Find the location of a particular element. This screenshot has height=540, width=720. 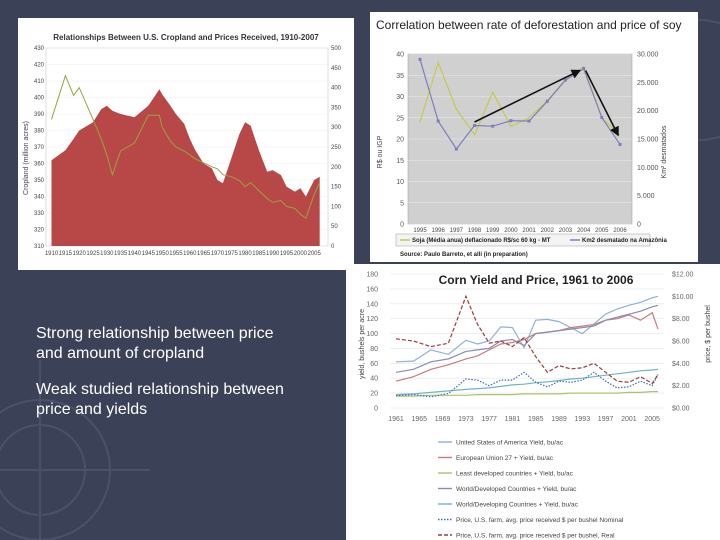

x-tick-label: 1999 is located at coordinates (493, 231).